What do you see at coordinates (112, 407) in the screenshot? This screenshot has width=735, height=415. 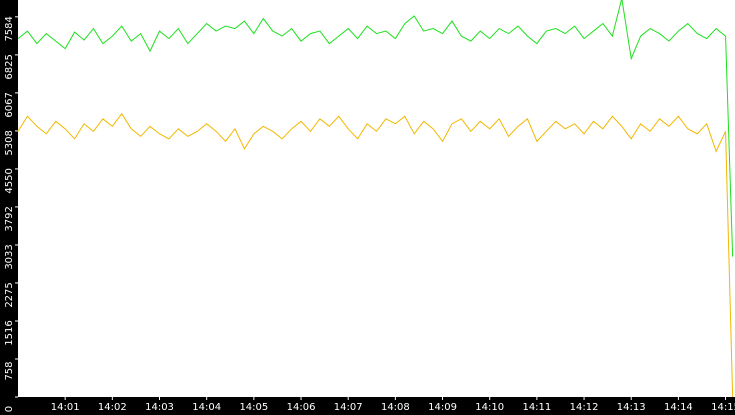 I see `x-tick-label: 14:02` at bounding box center [112, 407].